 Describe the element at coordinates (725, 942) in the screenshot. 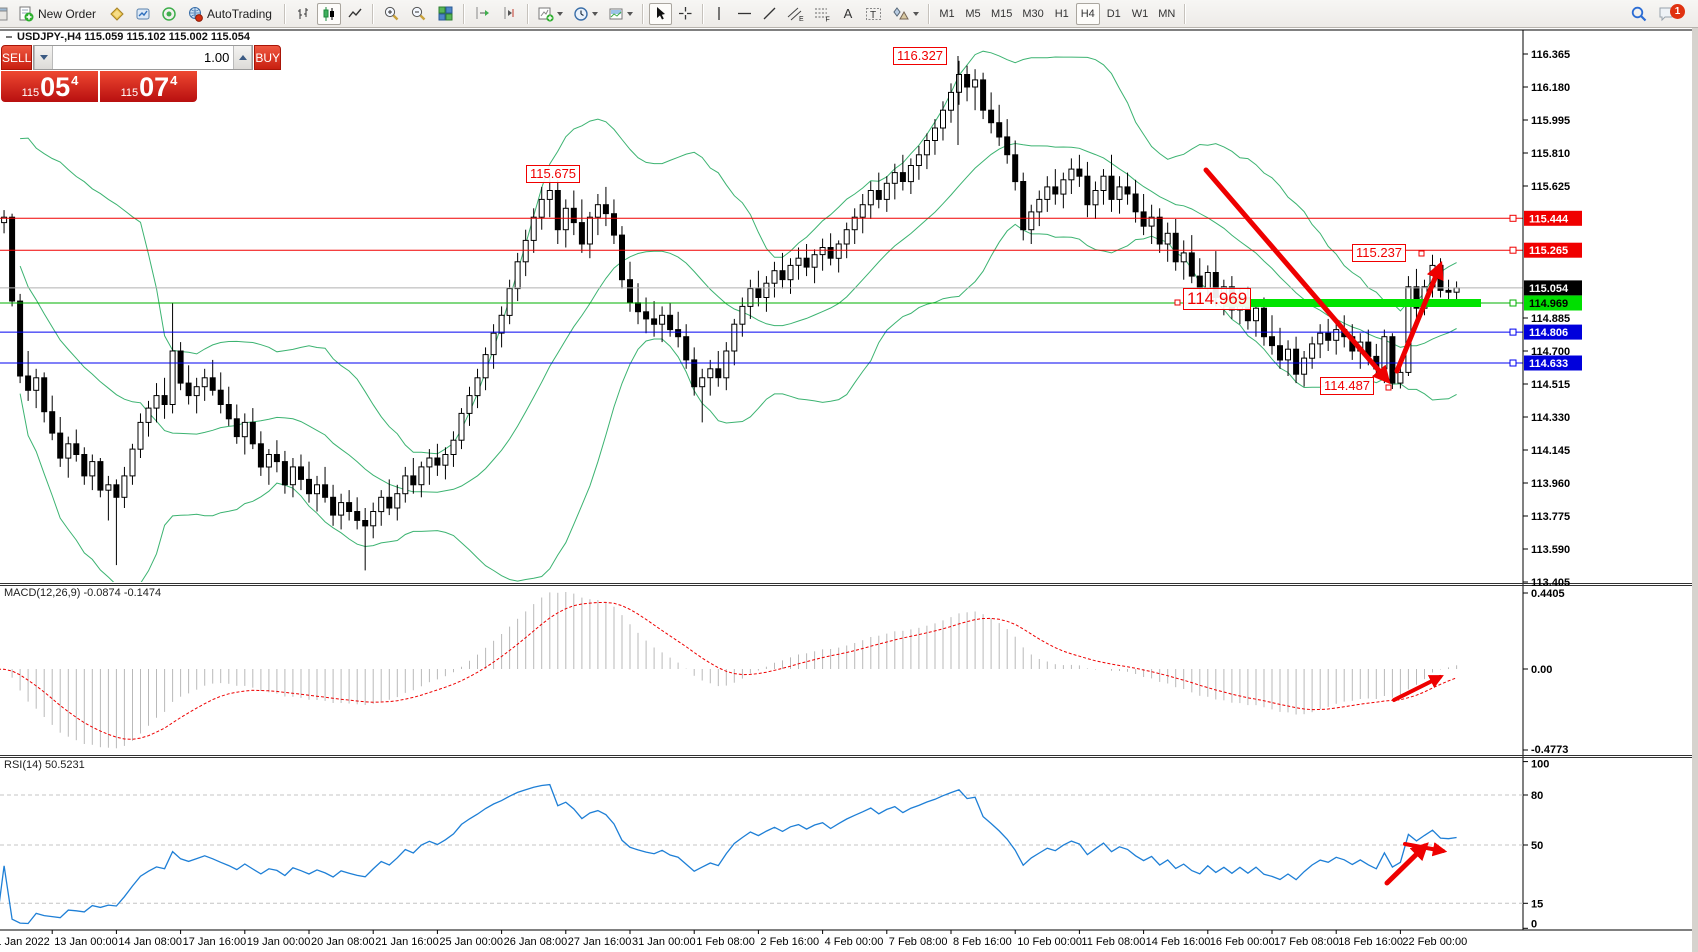

I see `svg-text: 1 Feb 08:00` at that location.